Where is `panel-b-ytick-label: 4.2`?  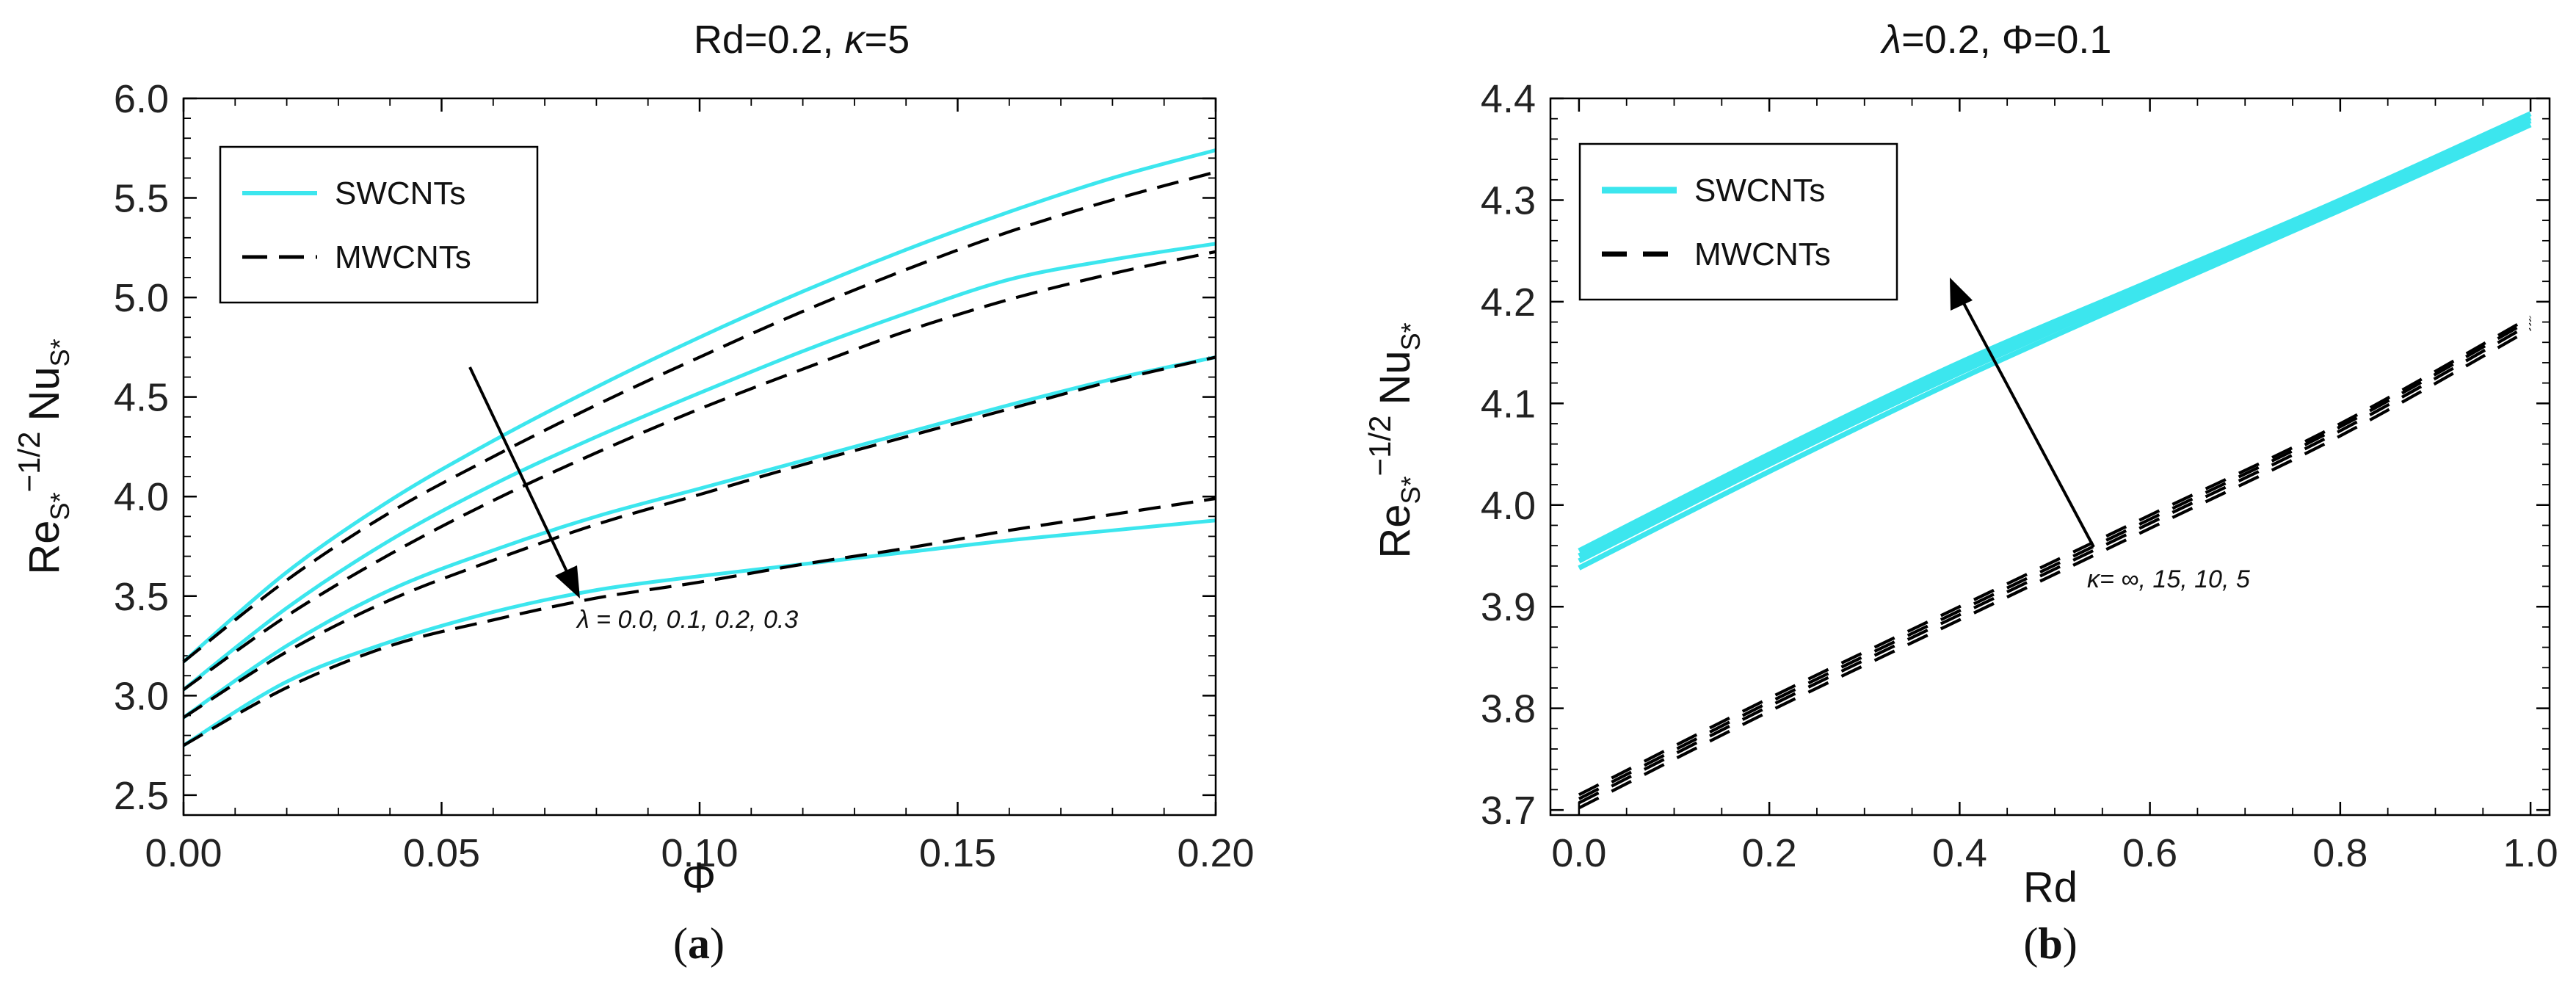 panel-b-ytick-label: 4.2 is located at coordinates (1509, 302).